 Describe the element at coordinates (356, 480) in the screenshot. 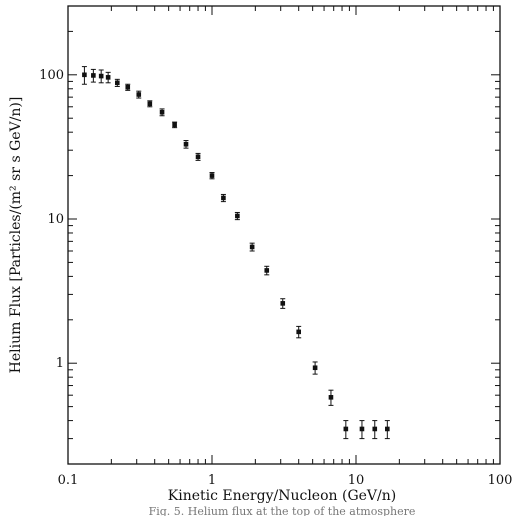

I see `x-tick-label: 10` at that location.